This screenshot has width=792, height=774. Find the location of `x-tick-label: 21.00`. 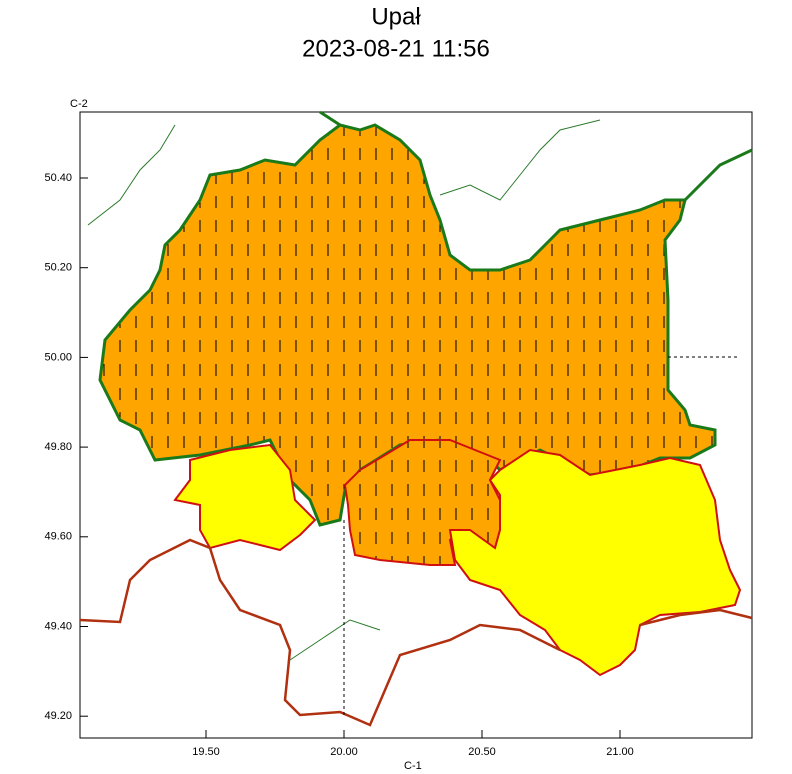

x-tick-label: 21.00 is located at coordinates (620, 752).